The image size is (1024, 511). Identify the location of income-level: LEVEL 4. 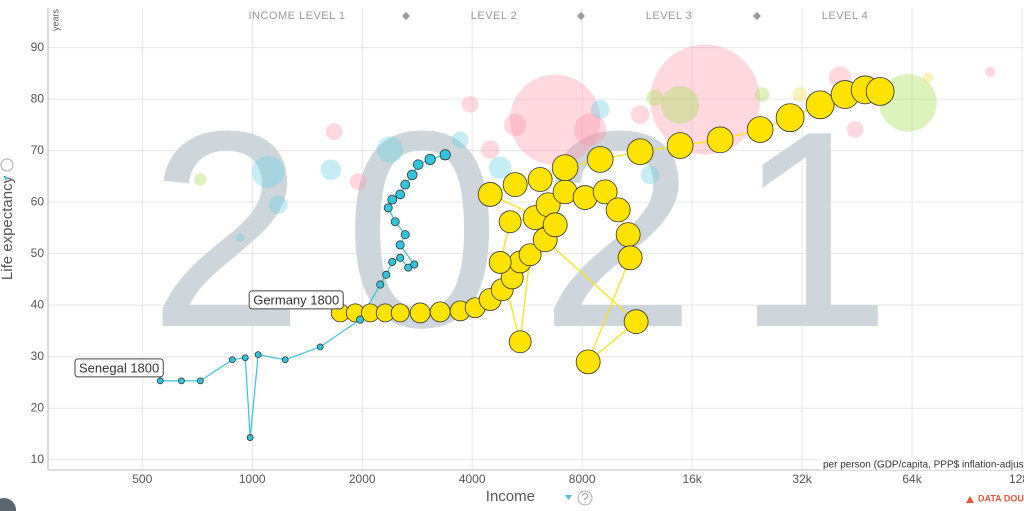
(845, 16).